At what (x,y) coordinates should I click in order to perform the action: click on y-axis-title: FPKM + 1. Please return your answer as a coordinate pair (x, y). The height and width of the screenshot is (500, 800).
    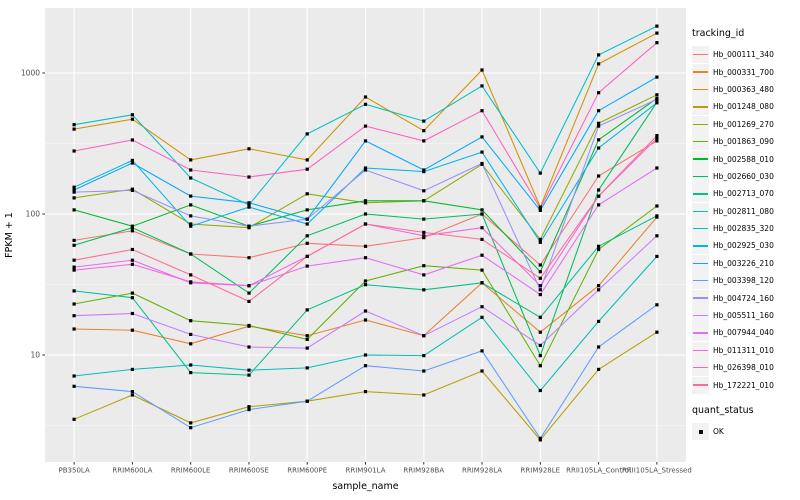
    Looking at the image, I should click on (9, 235).